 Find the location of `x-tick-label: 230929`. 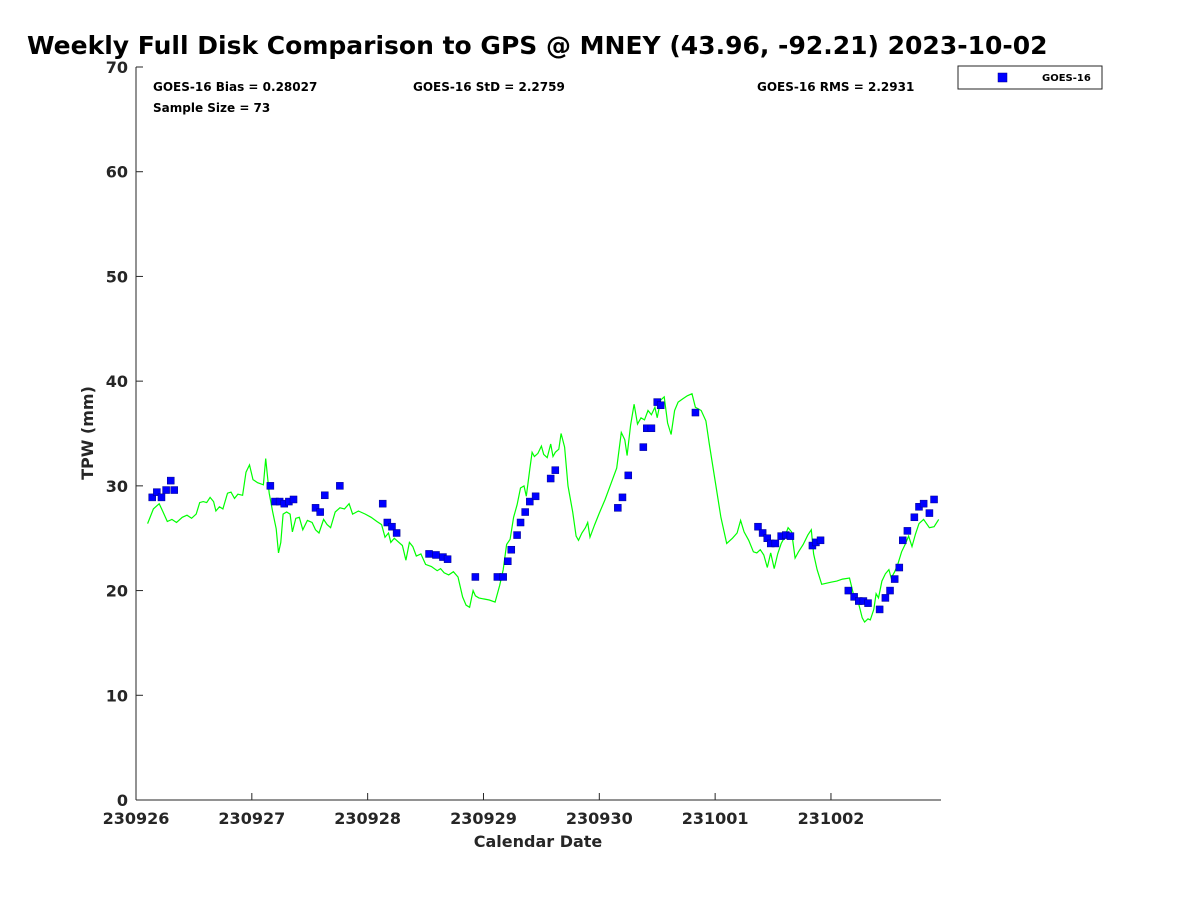

x-tick-label: 230929 is located at coordinates (483, 818).